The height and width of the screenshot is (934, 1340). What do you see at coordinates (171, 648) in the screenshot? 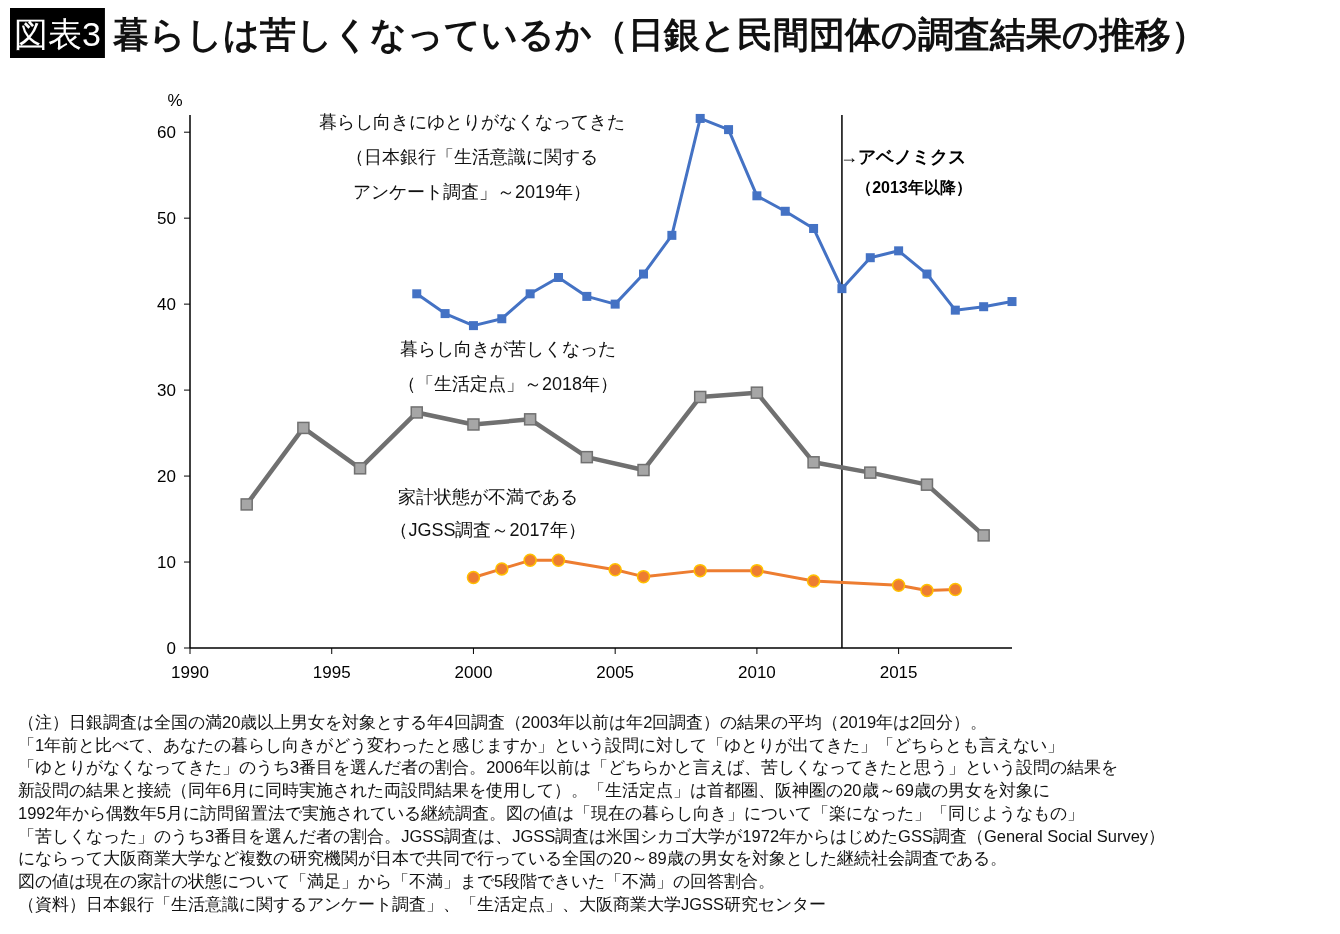
I see `y-tick-label: 0` at bounding box center [171, 648].